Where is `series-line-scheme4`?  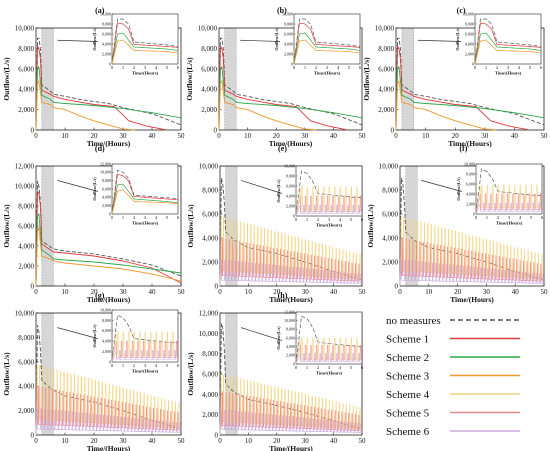
series-line-scheme4 is located at coordinates (328, 201).